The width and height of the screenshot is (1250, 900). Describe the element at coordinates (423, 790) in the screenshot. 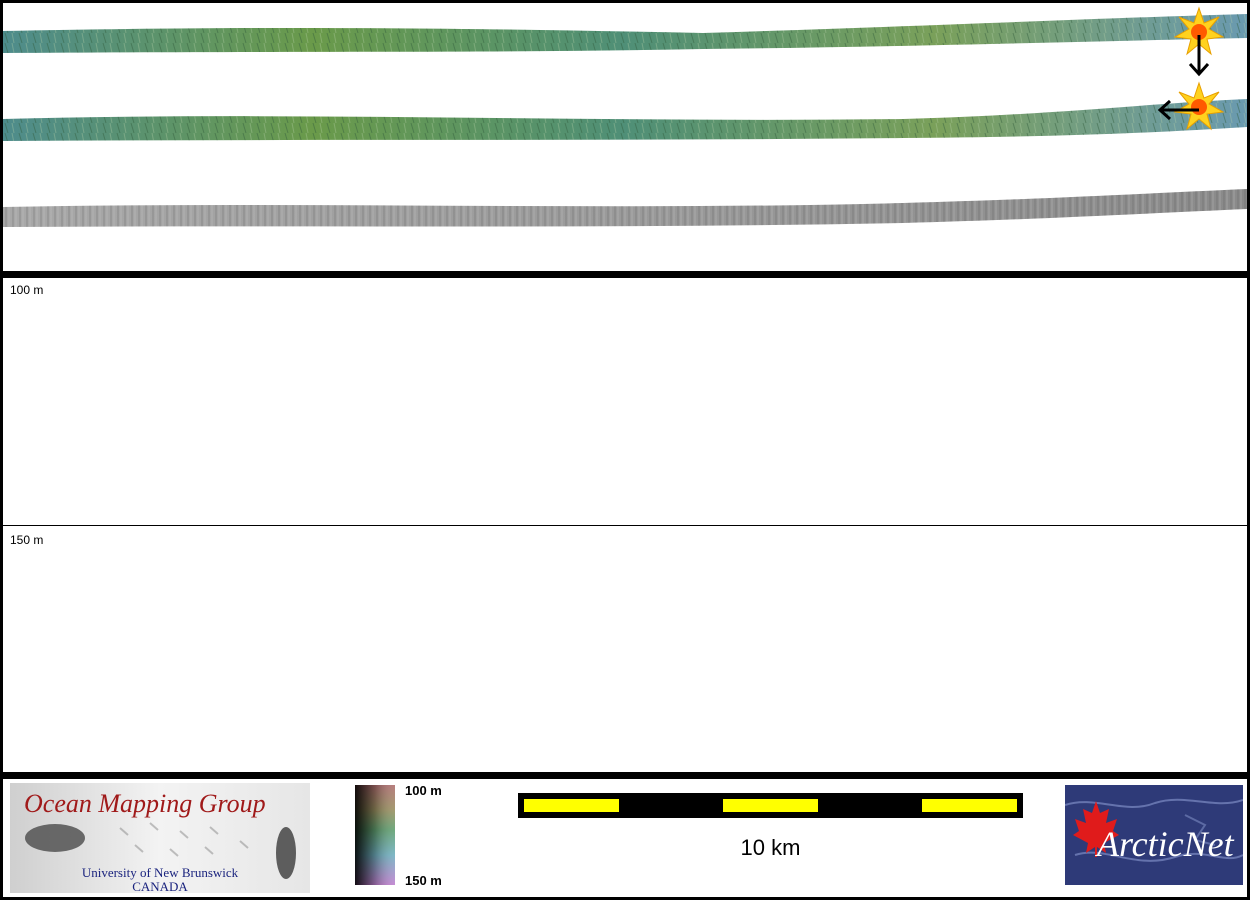

I see `colorbar-min-label: 100 m` at that location.